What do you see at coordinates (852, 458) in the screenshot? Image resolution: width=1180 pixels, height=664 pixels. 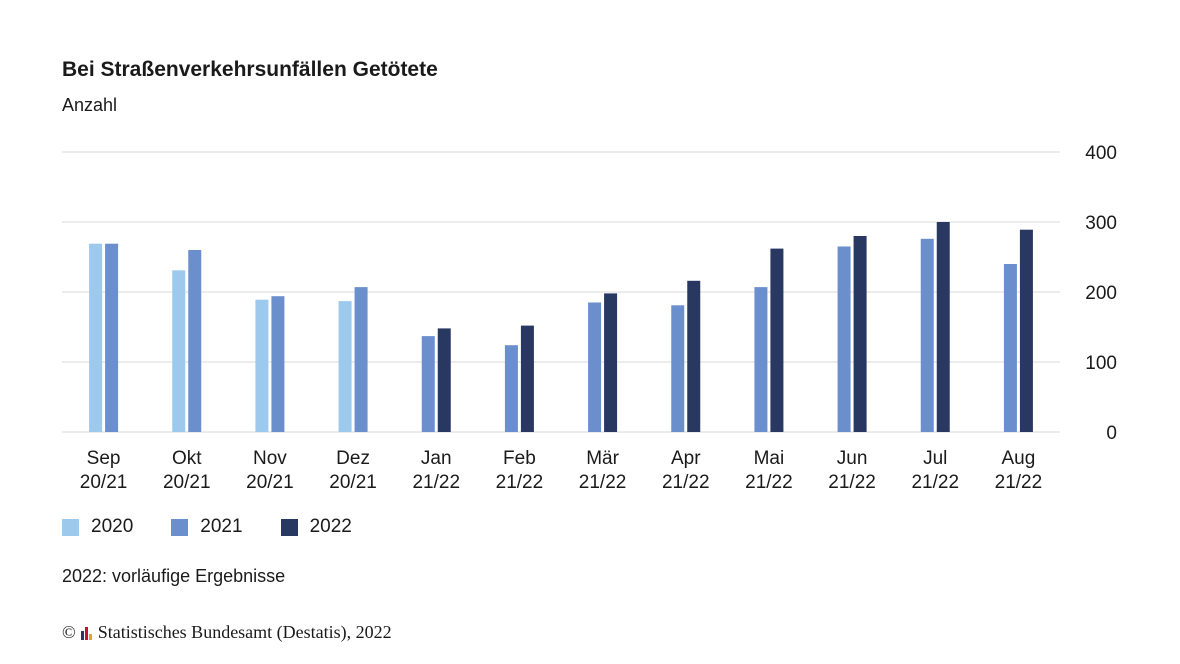 I see `x-tick-label-month: Jun` at bounding box center [852, 458].